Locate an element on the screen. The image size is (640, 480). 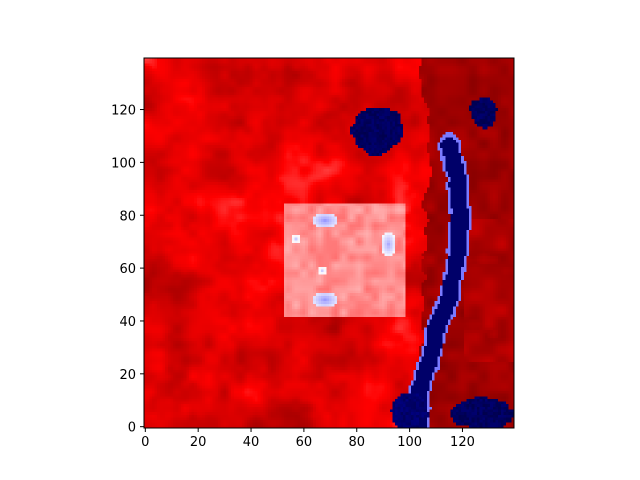
x-tick-label: 20 is located at coordinates (198, 442).